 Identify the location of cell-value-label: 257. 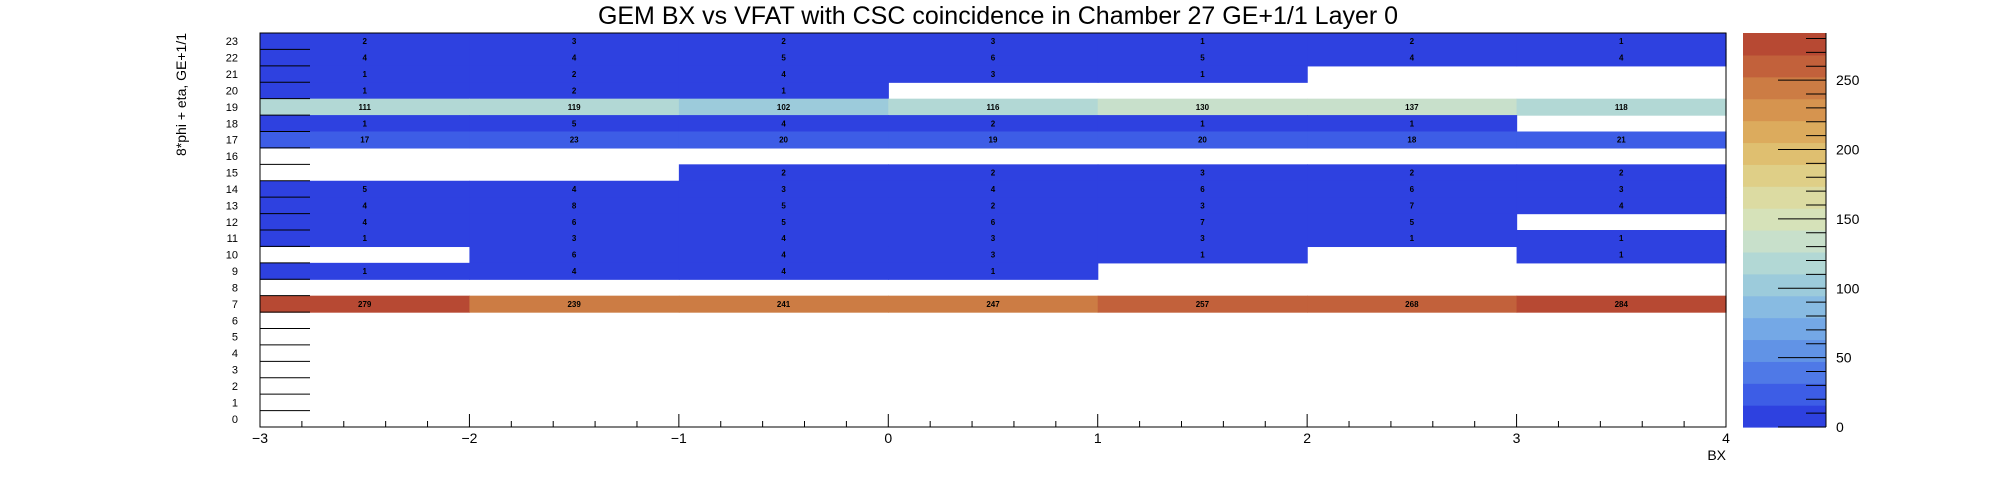
(1203, 304).